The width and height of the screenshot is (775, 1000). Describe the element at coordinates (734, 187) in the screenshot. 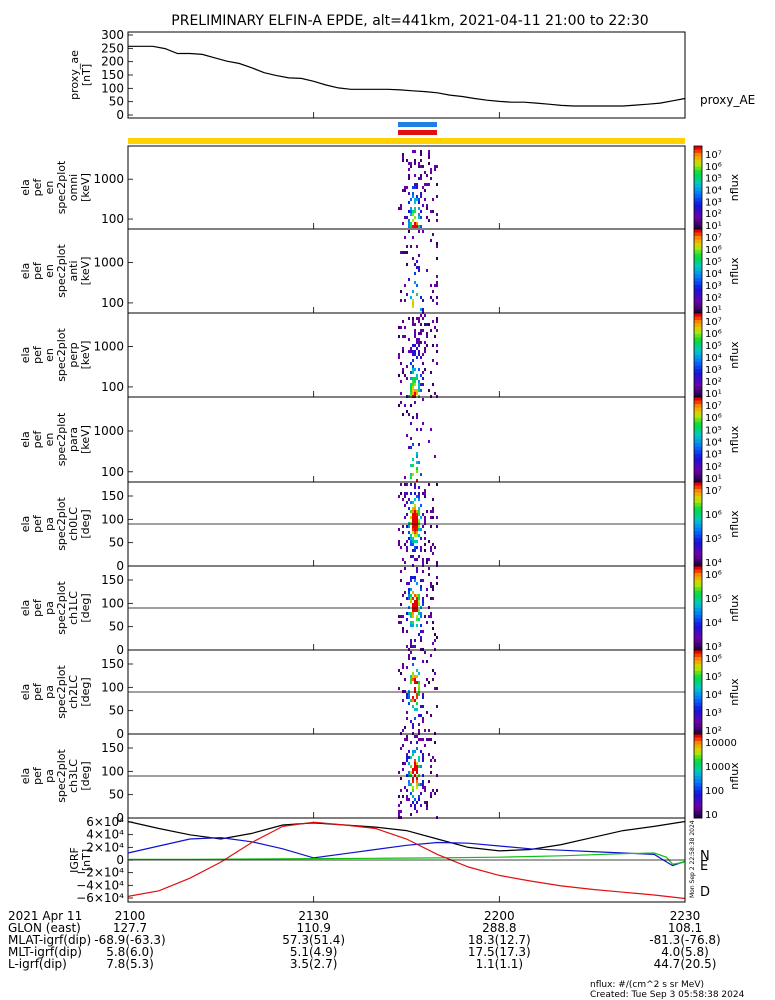

I see `spec-en-omni-colorbar-label-wrap: nflux` at that location.